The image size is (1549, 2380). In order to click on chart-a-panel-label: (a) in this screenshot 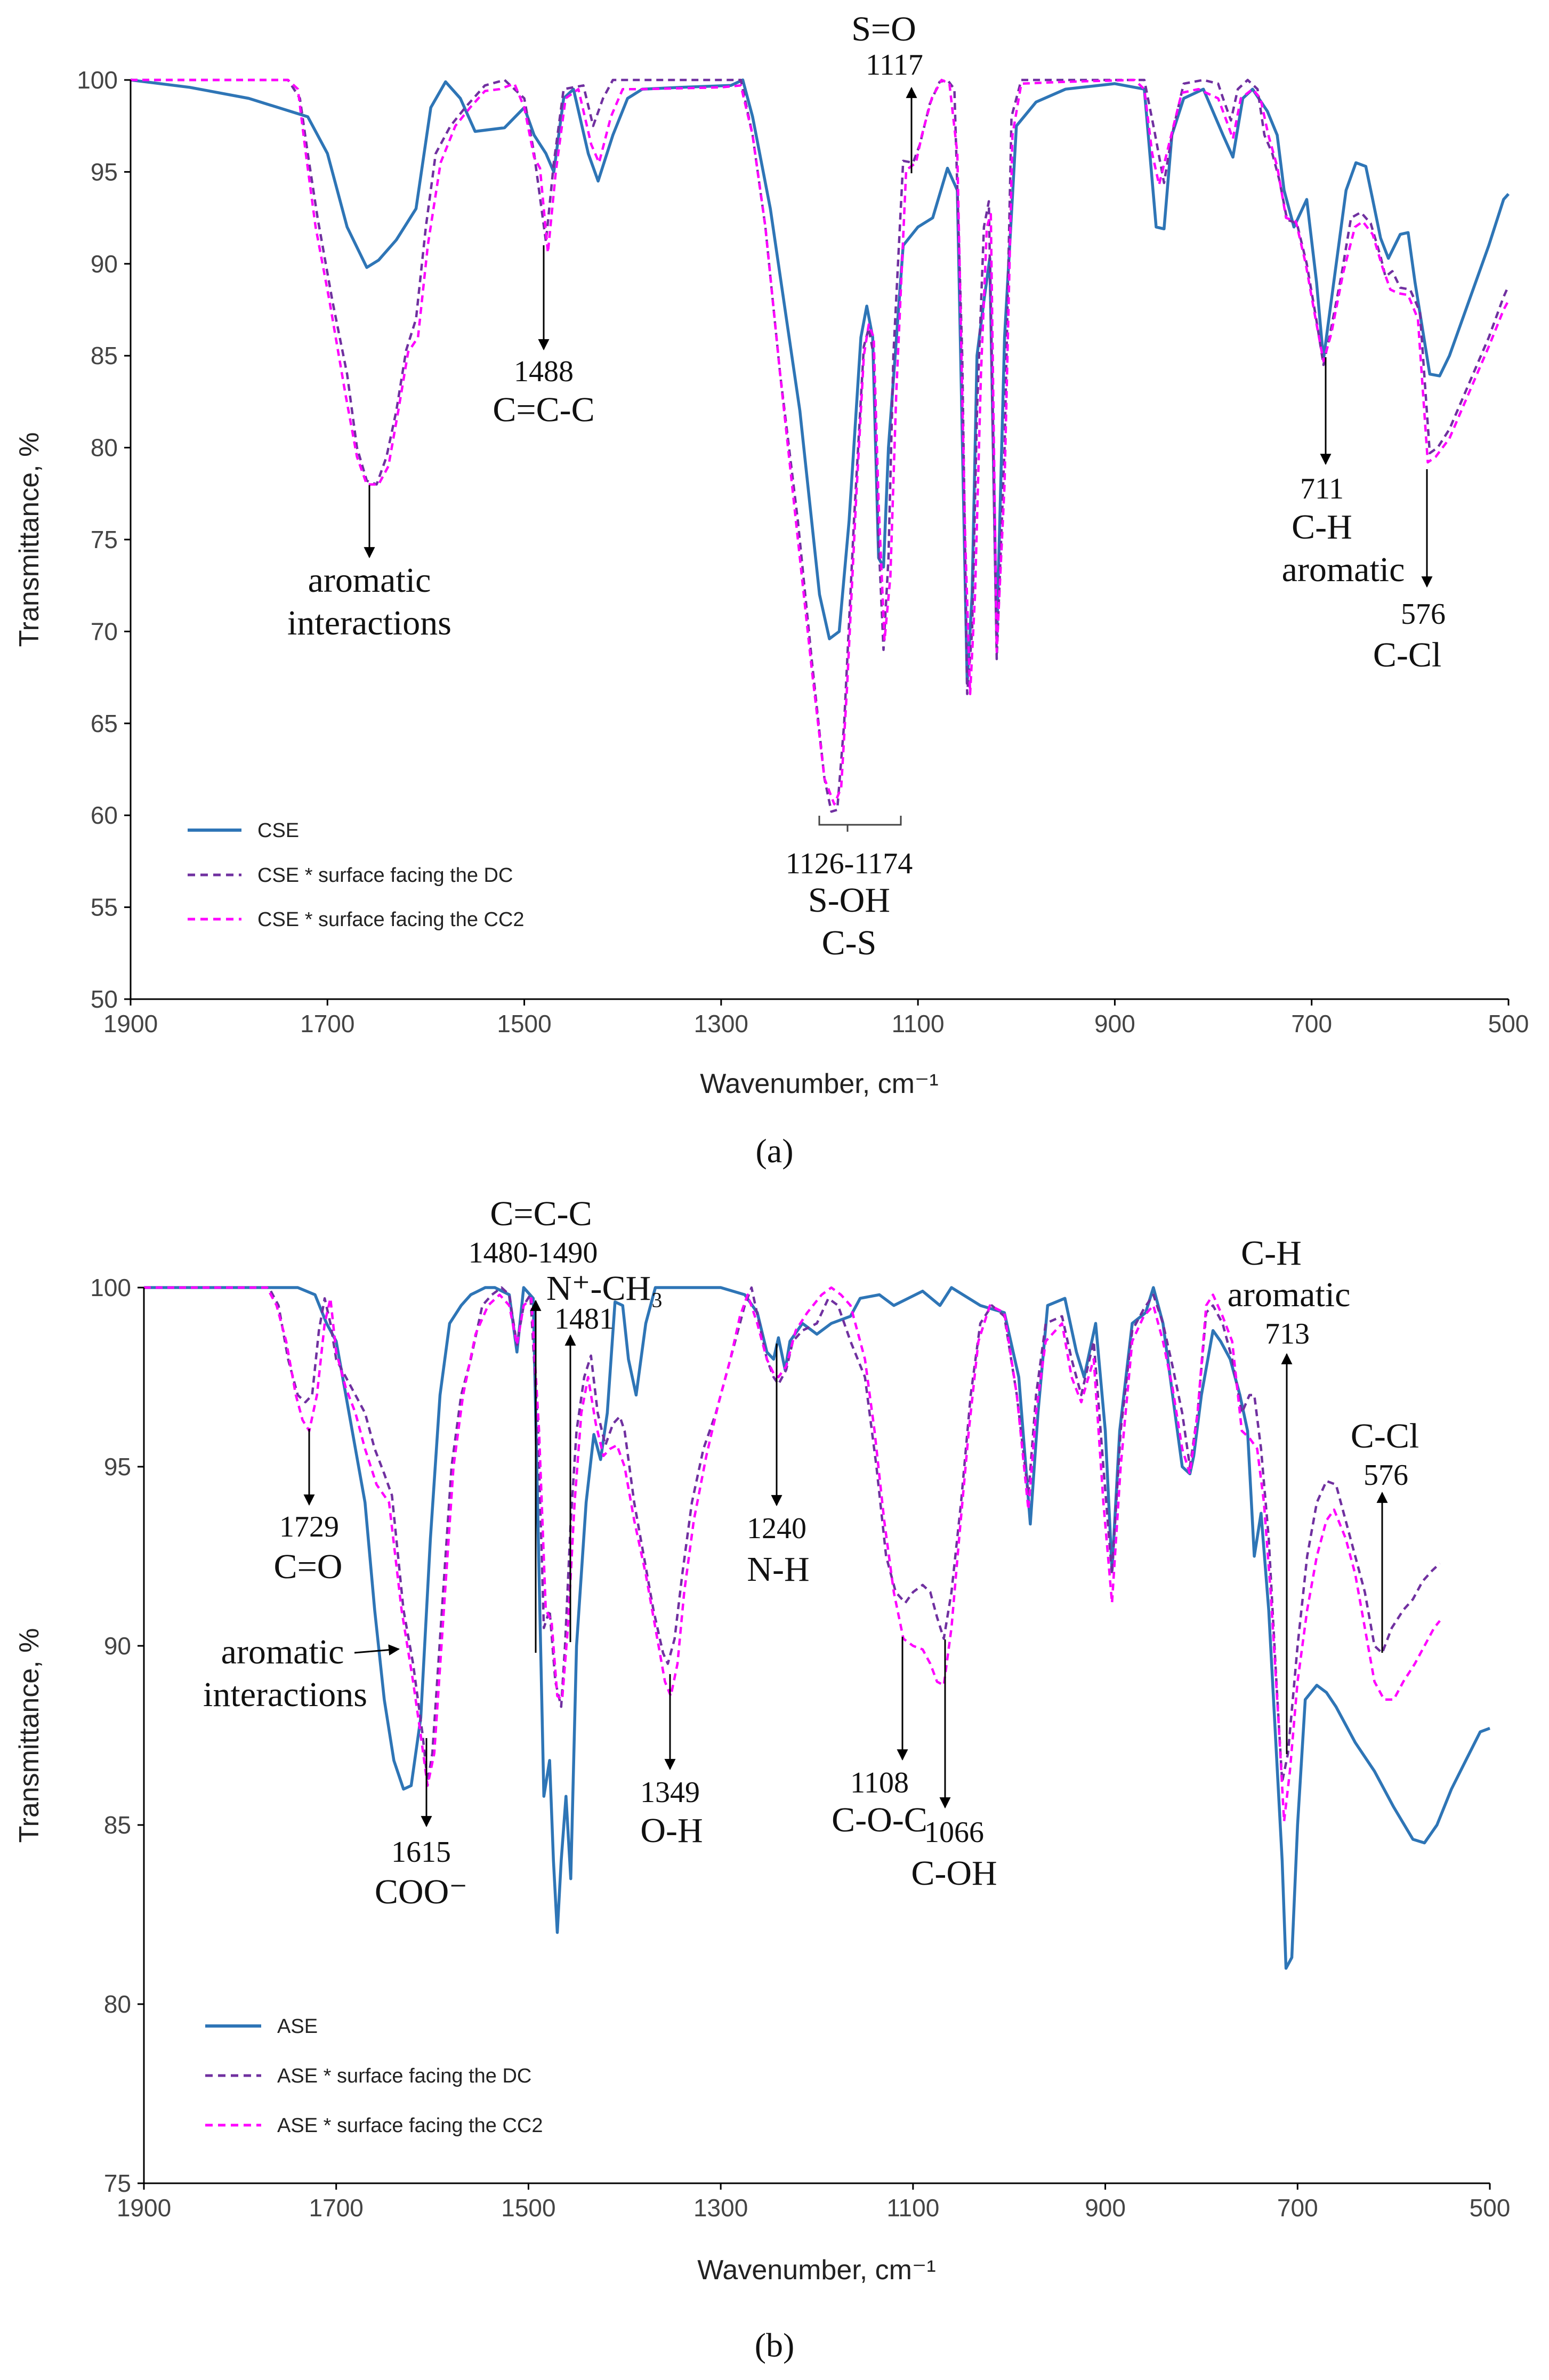, I will do `click(774, 1151)`.